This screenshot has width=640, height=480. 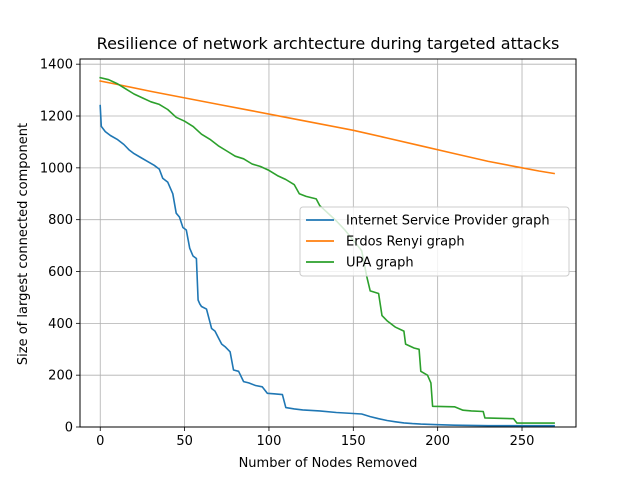 I want to click on y-tick-label: 1400, so click(x=56, y=65).